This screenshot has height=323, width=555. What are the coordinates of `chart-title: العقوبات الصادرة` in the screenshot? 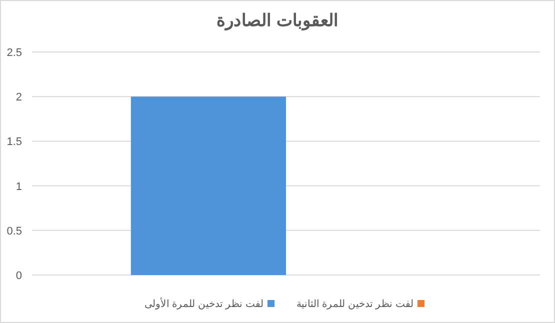 It's located at (277, 21).